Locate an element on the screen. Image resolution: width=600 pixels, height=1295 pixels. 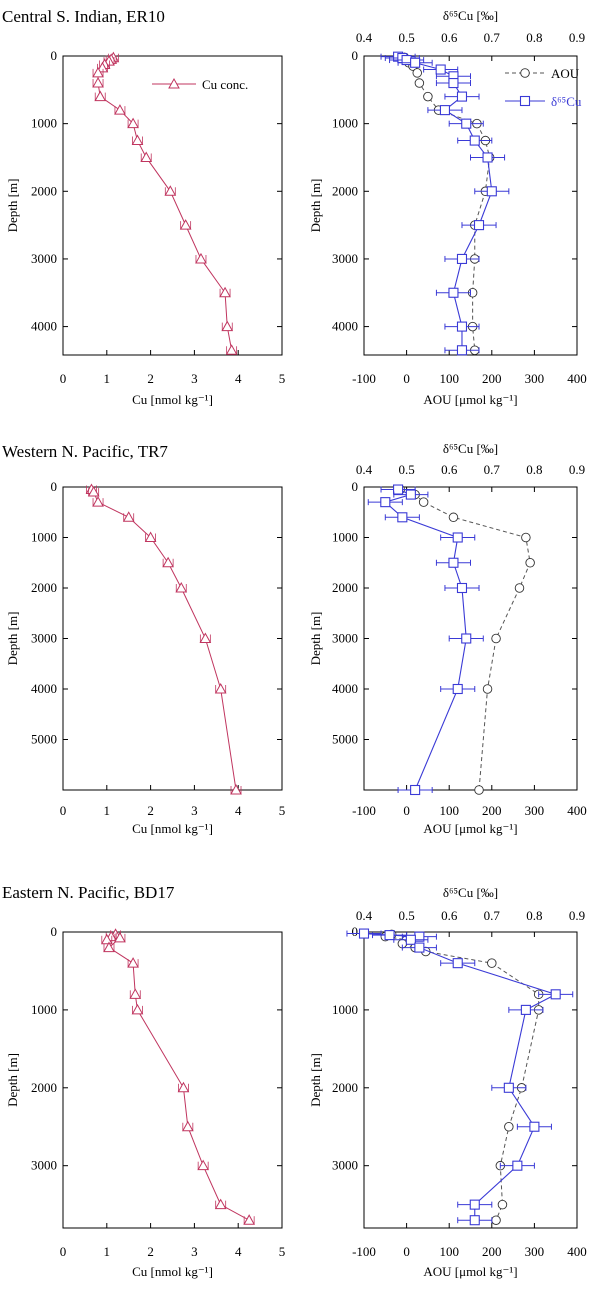
x2-tick-label: 0.5 is located at coordinates (406, 915).